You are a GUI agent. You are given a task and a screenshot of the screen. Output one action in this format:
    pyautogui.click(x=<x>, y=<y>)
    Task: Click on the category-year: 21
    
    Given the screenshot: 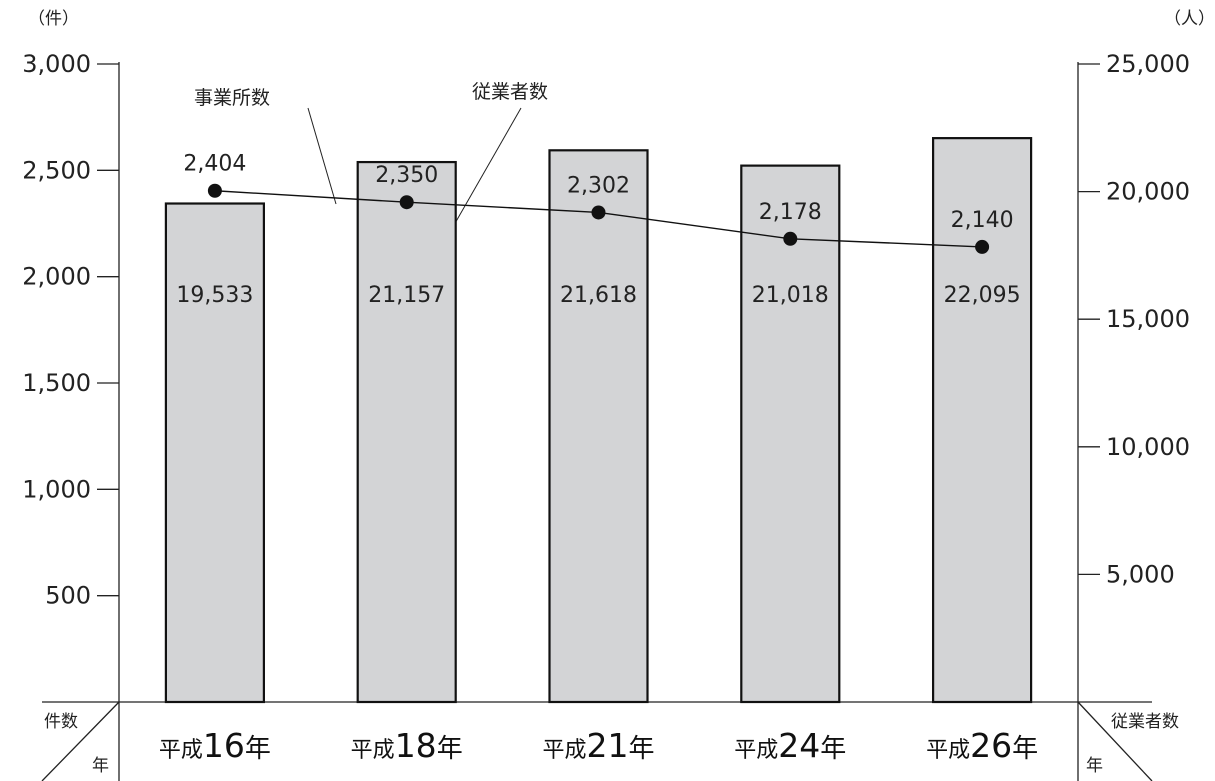 What is the action you would take?
    pyautogui.click(x=608, y=745)
    